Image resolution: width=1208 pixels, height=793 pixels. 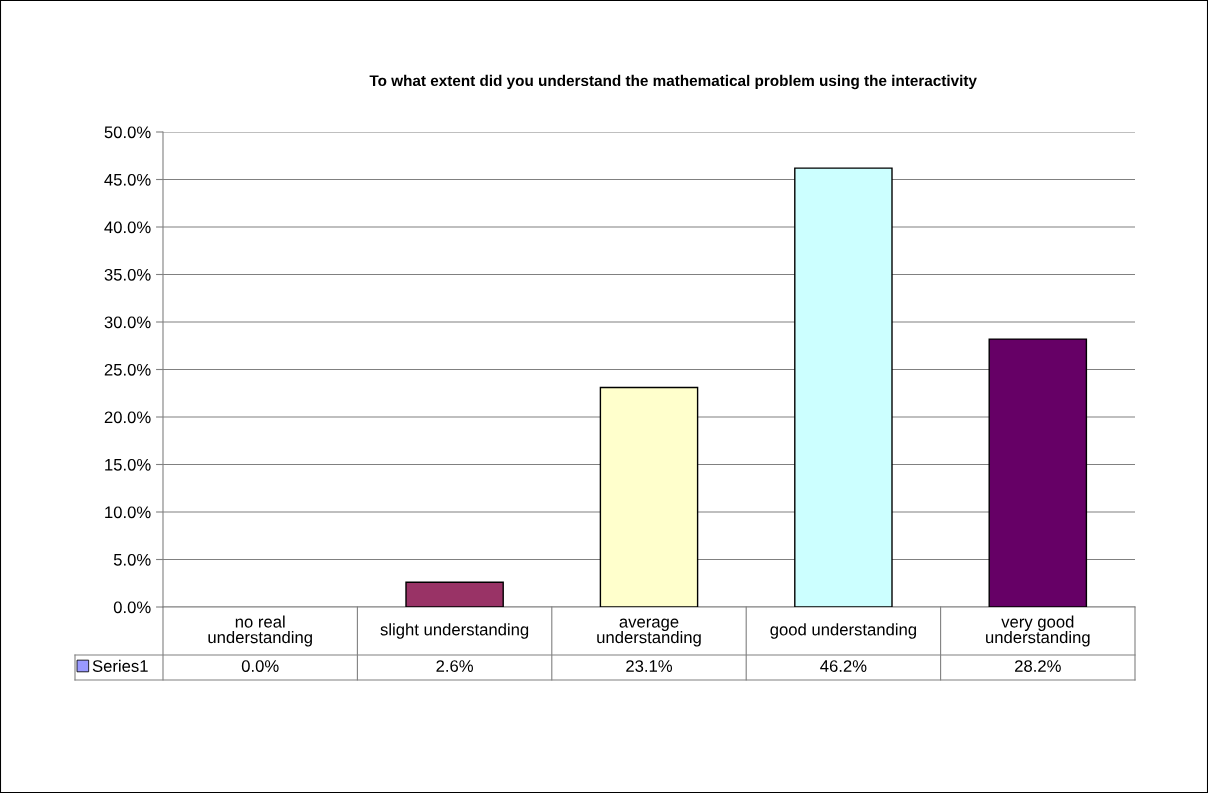 What do you see at coordinates (127, 227) in the screenshot?
I see `y-tick-label: 40.0%` at bounding box center [127, 227].